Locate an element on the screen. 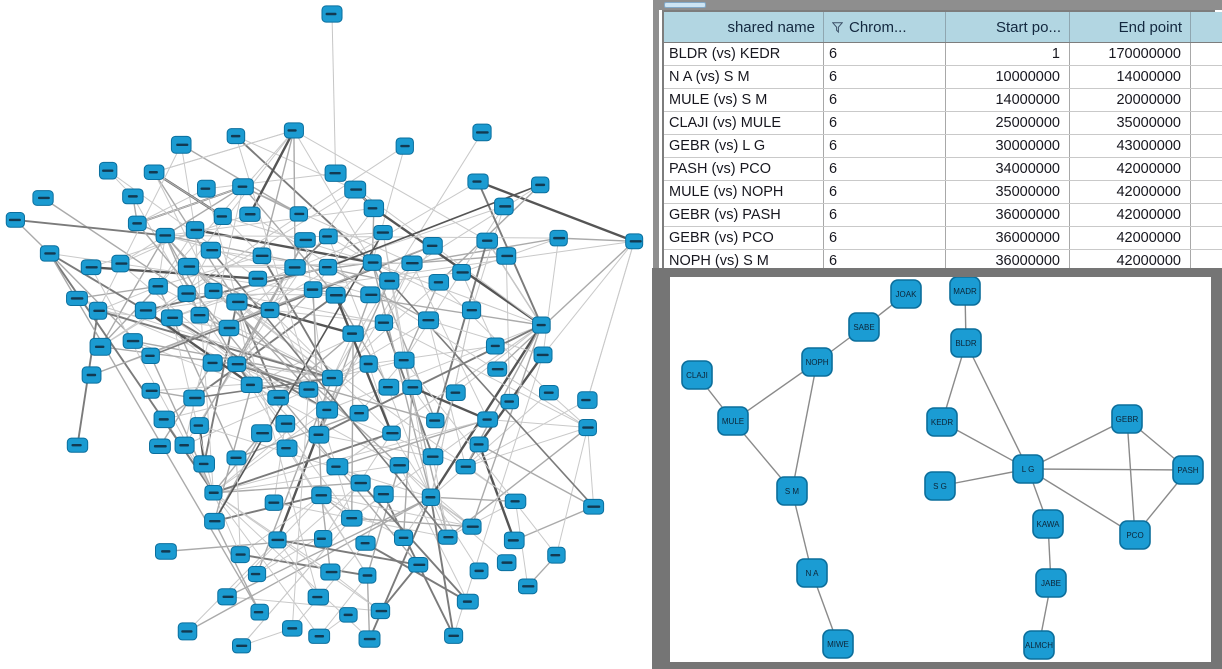  node-PCO: PCO is located at coordinates (1135, 535).